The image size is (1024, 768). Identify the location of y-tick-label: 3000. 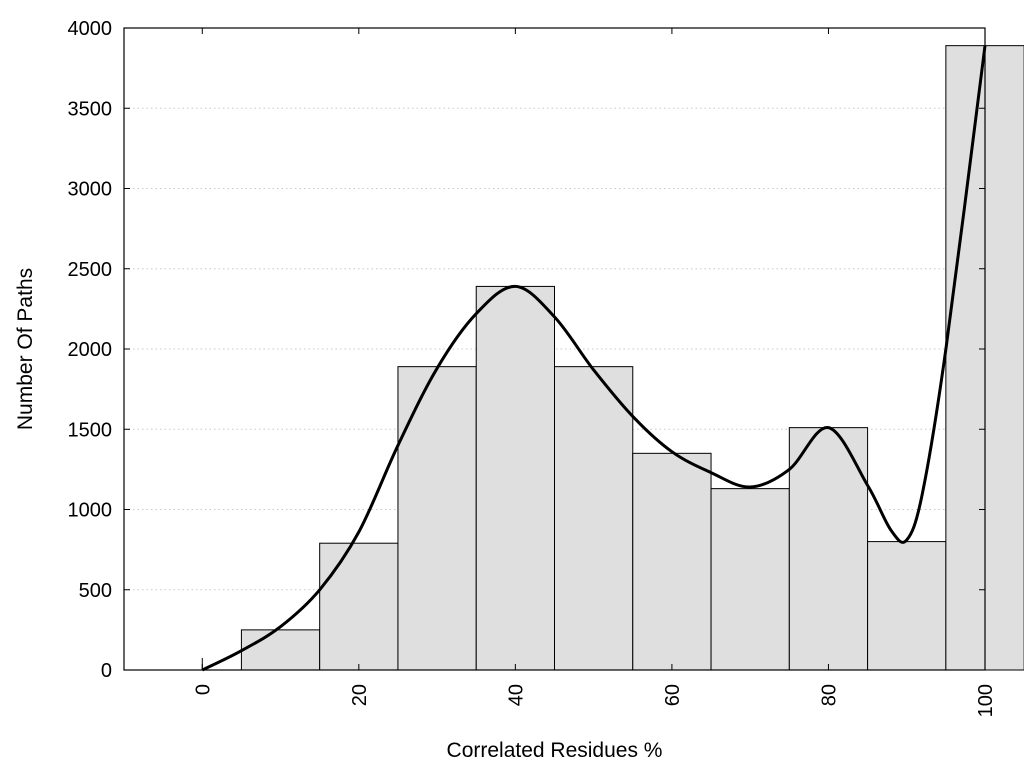
(90, 190).